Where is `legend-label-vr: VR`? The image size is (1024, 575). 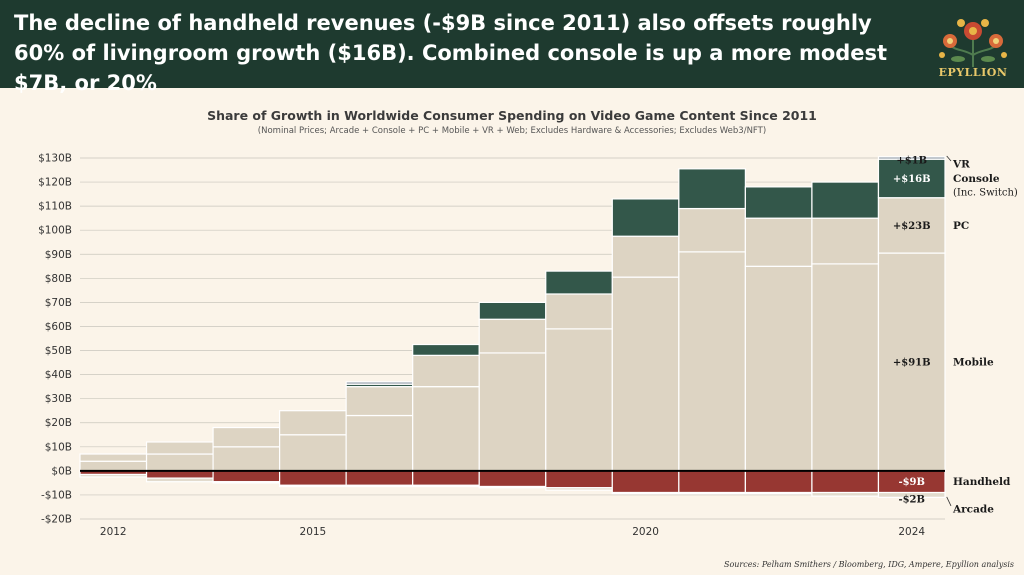 legend-label-vr: VR is located at coordinates (961, 165).